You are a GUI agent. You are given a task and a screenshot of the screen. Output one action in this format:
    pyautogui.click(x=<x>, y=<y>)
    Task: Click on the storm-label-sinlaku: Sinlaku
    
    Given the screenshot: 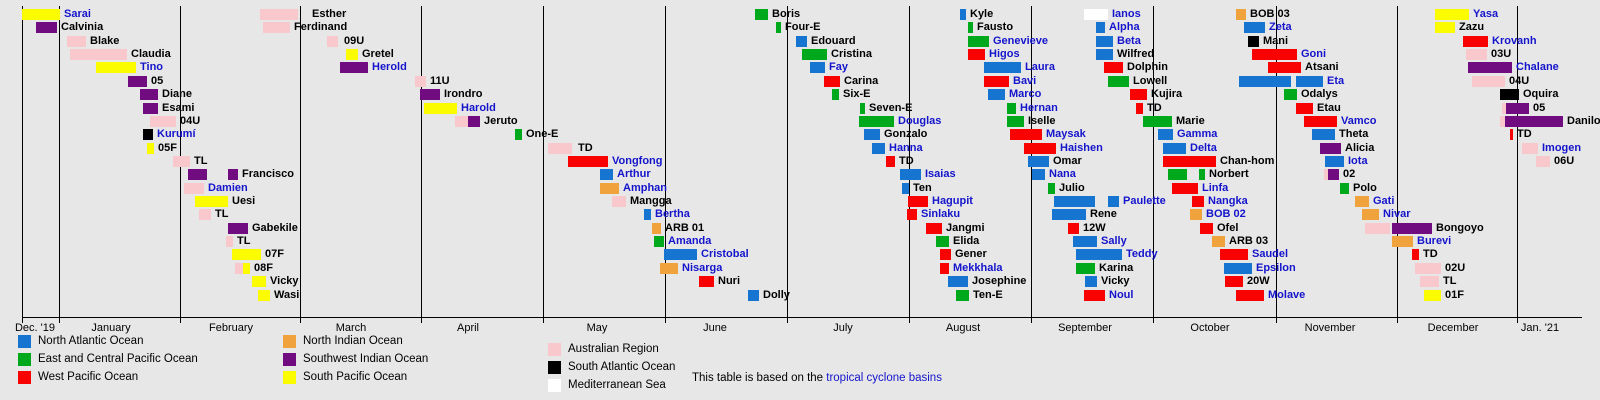 What is the action you would take?
    pyautogui.click(x=941, y=214)
    